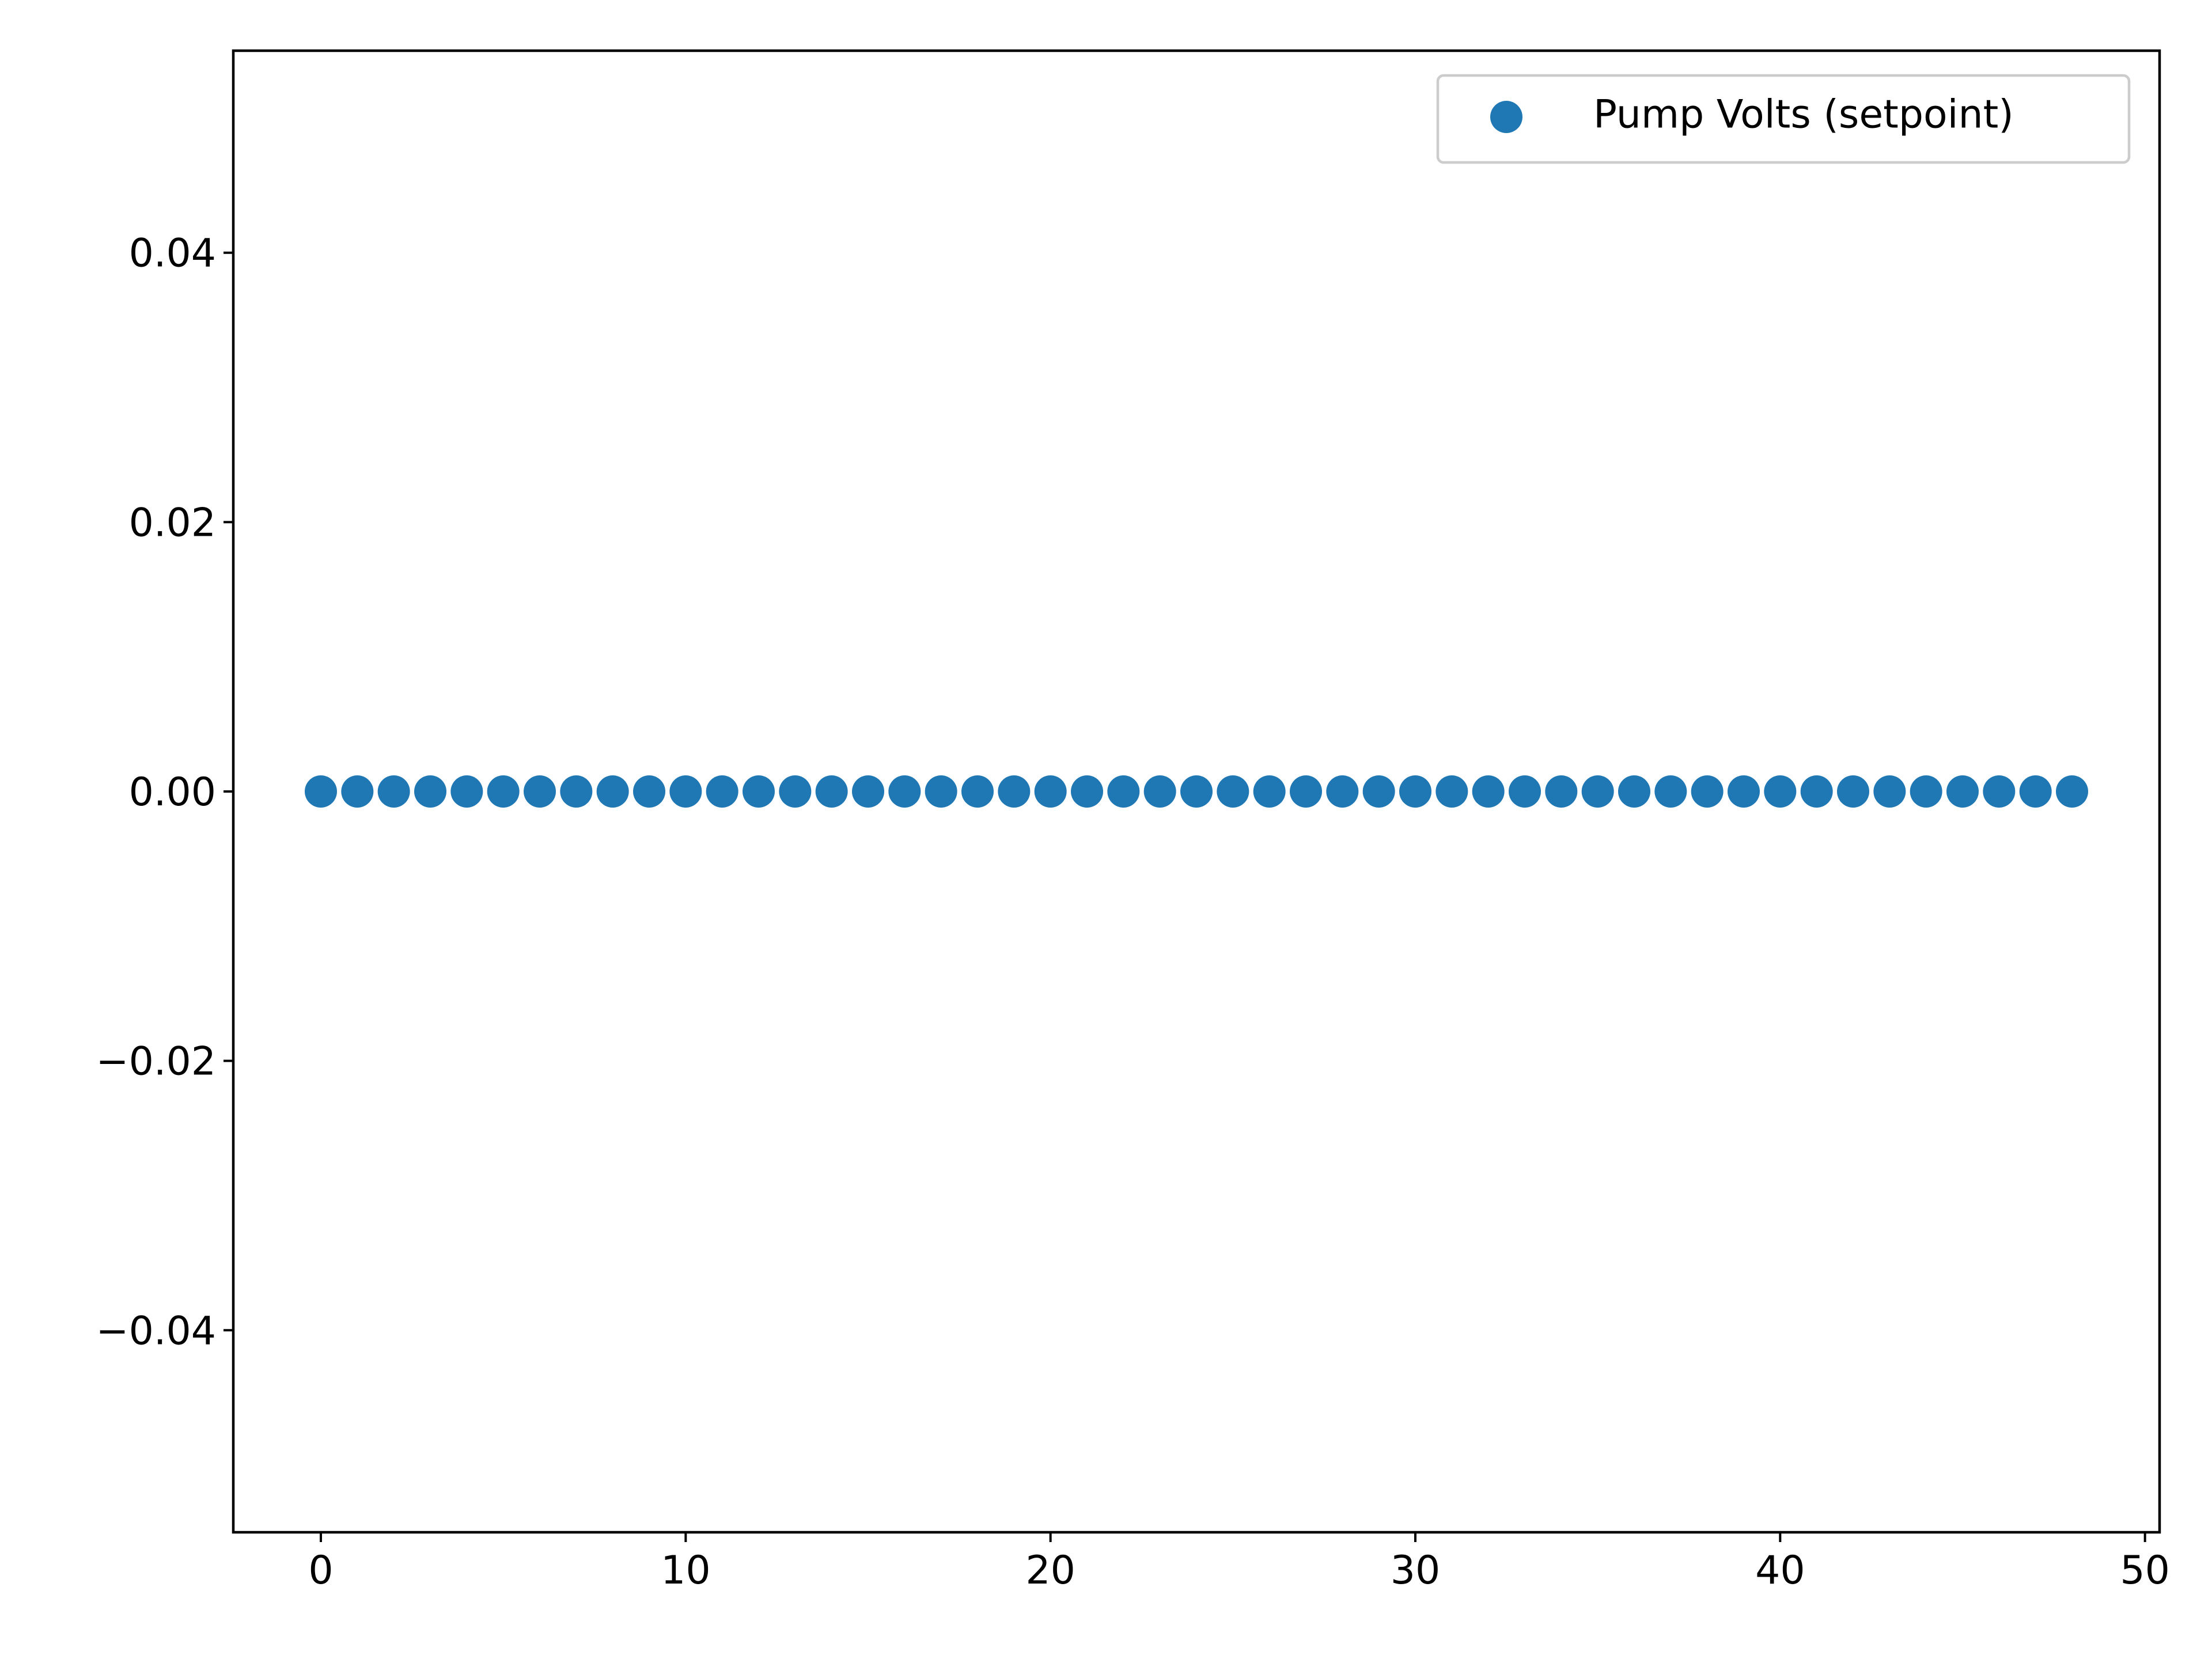  I want to click on y-tick-label: −0.04, so click(156, 1331).